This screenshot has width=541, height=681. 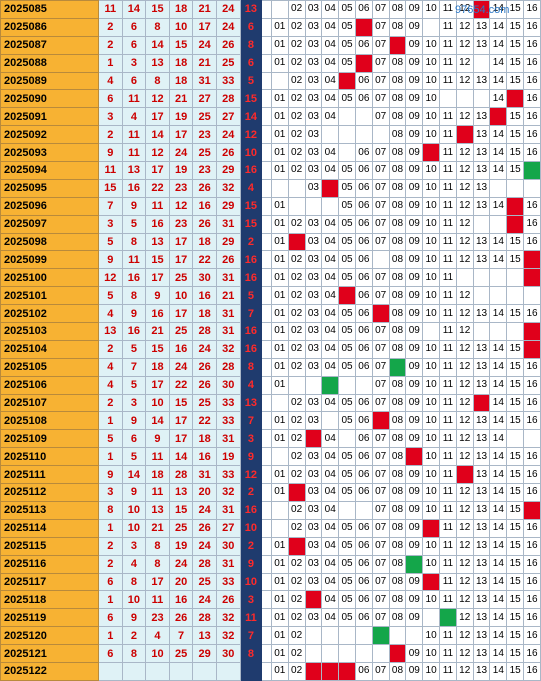 What do you see at coordinates (228, 653) in the screenshot?
I see `red-ball-number: 30` at bounding box center [228, 653].